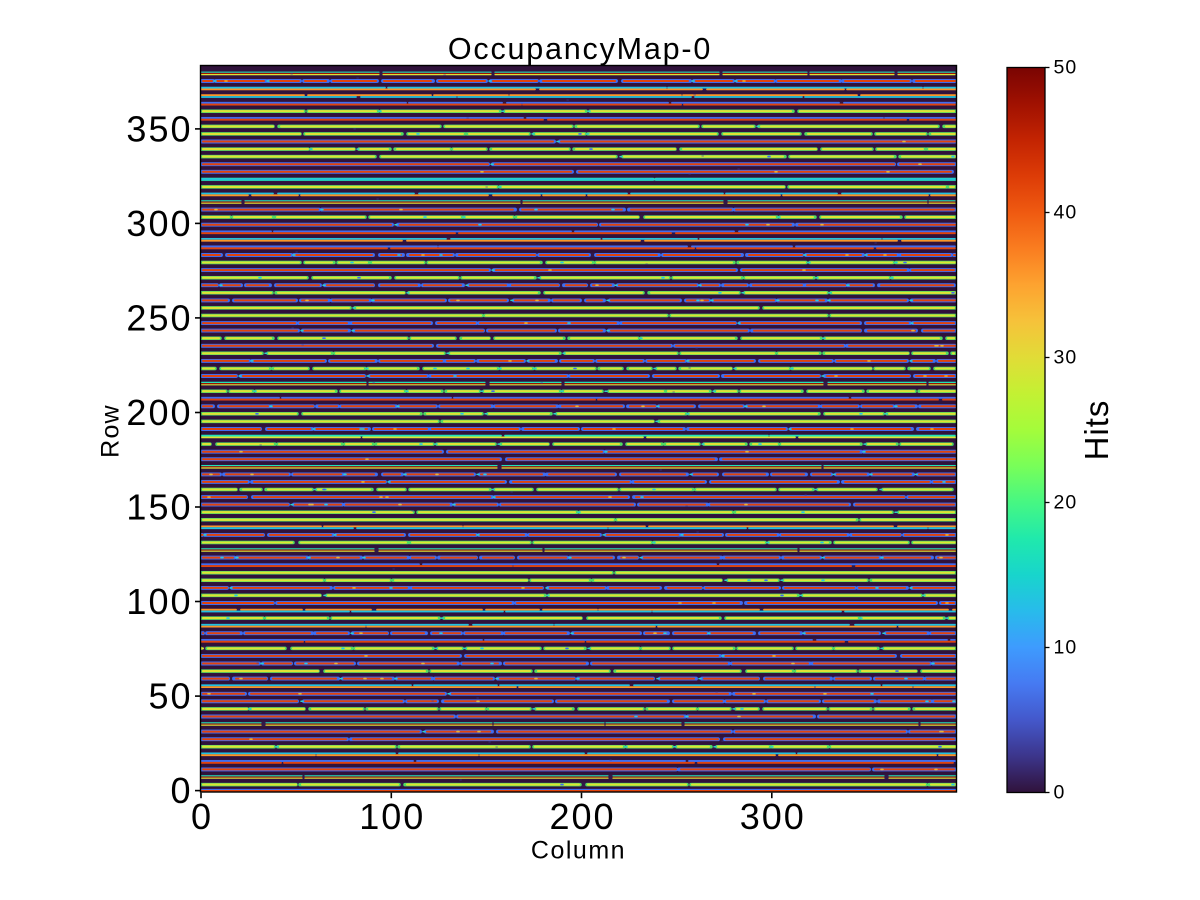 Image resolution: width=1200 pixels, height=900 pixels. What do you see at coordinates (159, 507) in the screenshot?
I see `svg-text: 150` at bounding box center [159, 507].